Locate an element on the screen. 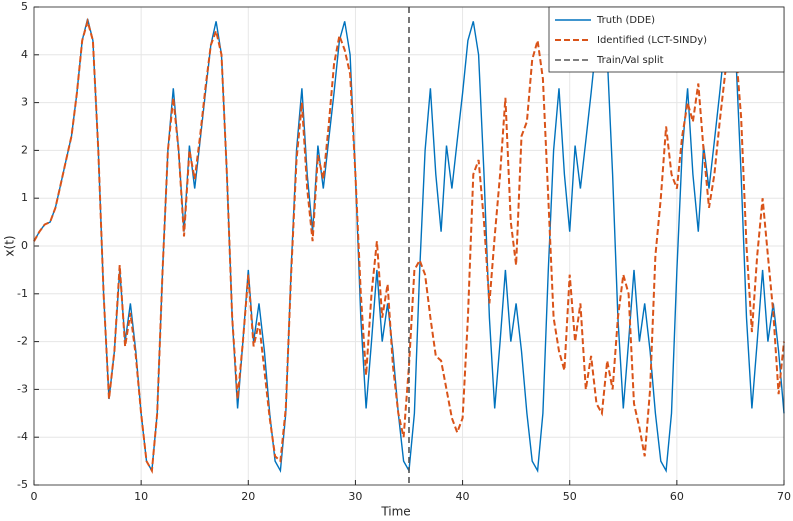  y-tick-label: -3 is located at coordinates (22, 388).